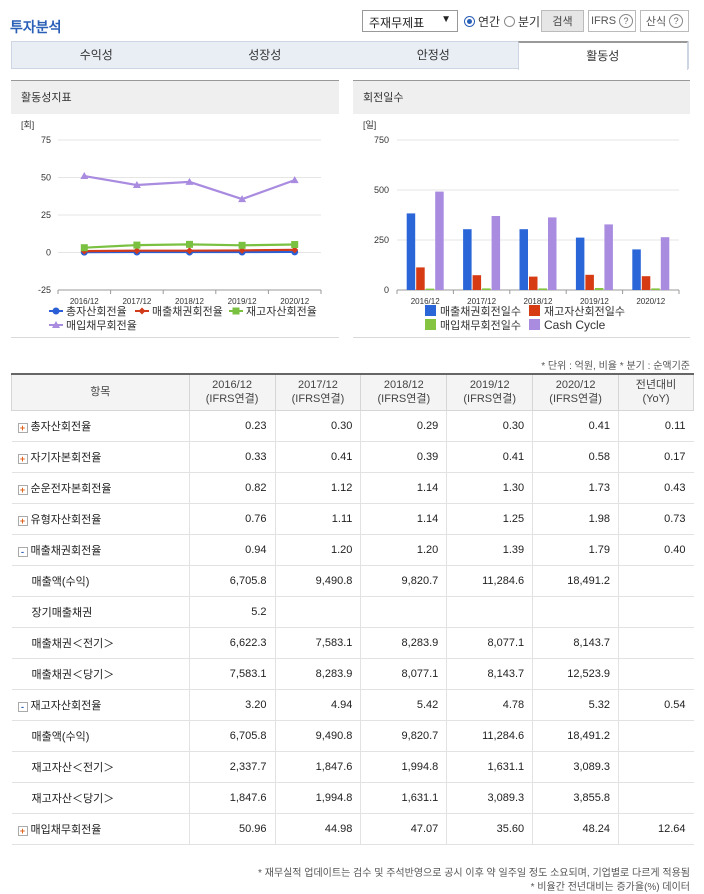 This screenshot has width=704, height=894. What do you see at coordinates (522, 21) in the screenshot?
I see `radio-quarter: 분기` at bounding box center [522, 21].